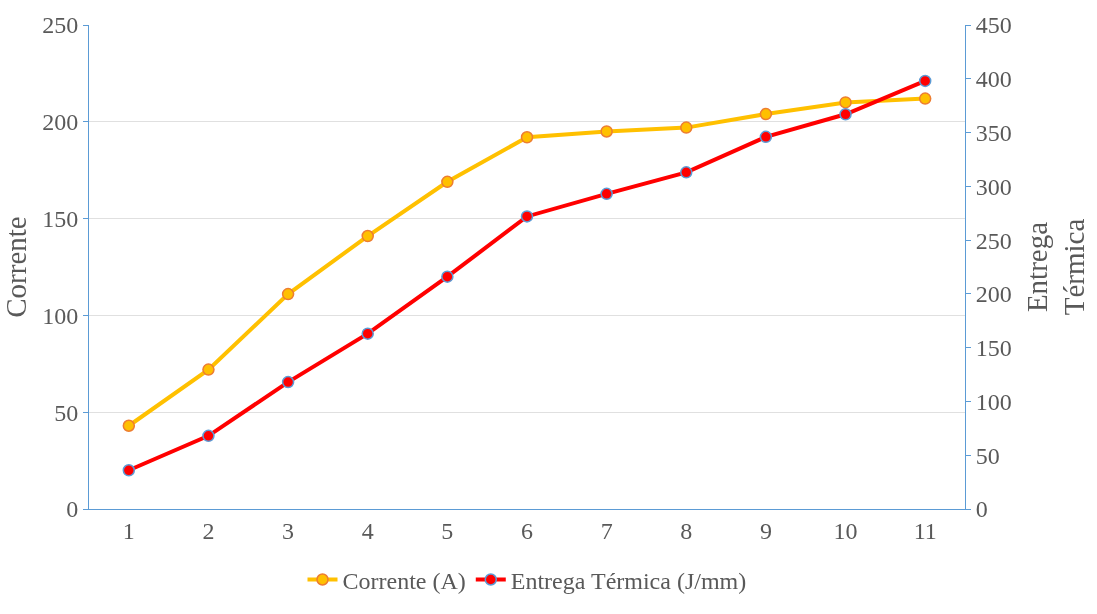 The width and height of the screenshot is (1097, 614). Describe the element at coordinates (686, 530) in the screenshot. I see `x-tick-label: 8` at that location.